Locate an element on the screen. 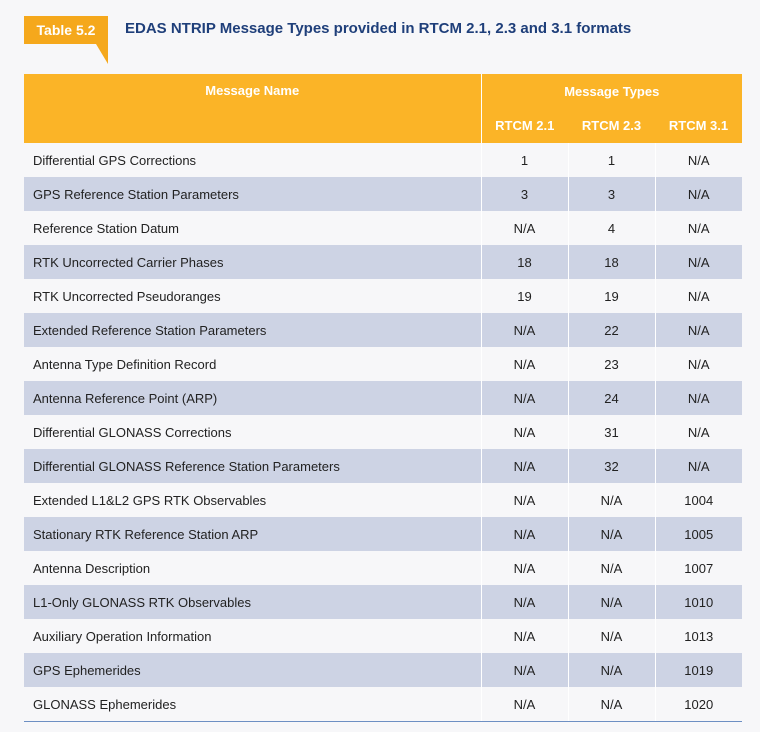 The width and height of the screenshot is (760, 732). column-header-message-name: Message Name is located at coordinates (253, 108).